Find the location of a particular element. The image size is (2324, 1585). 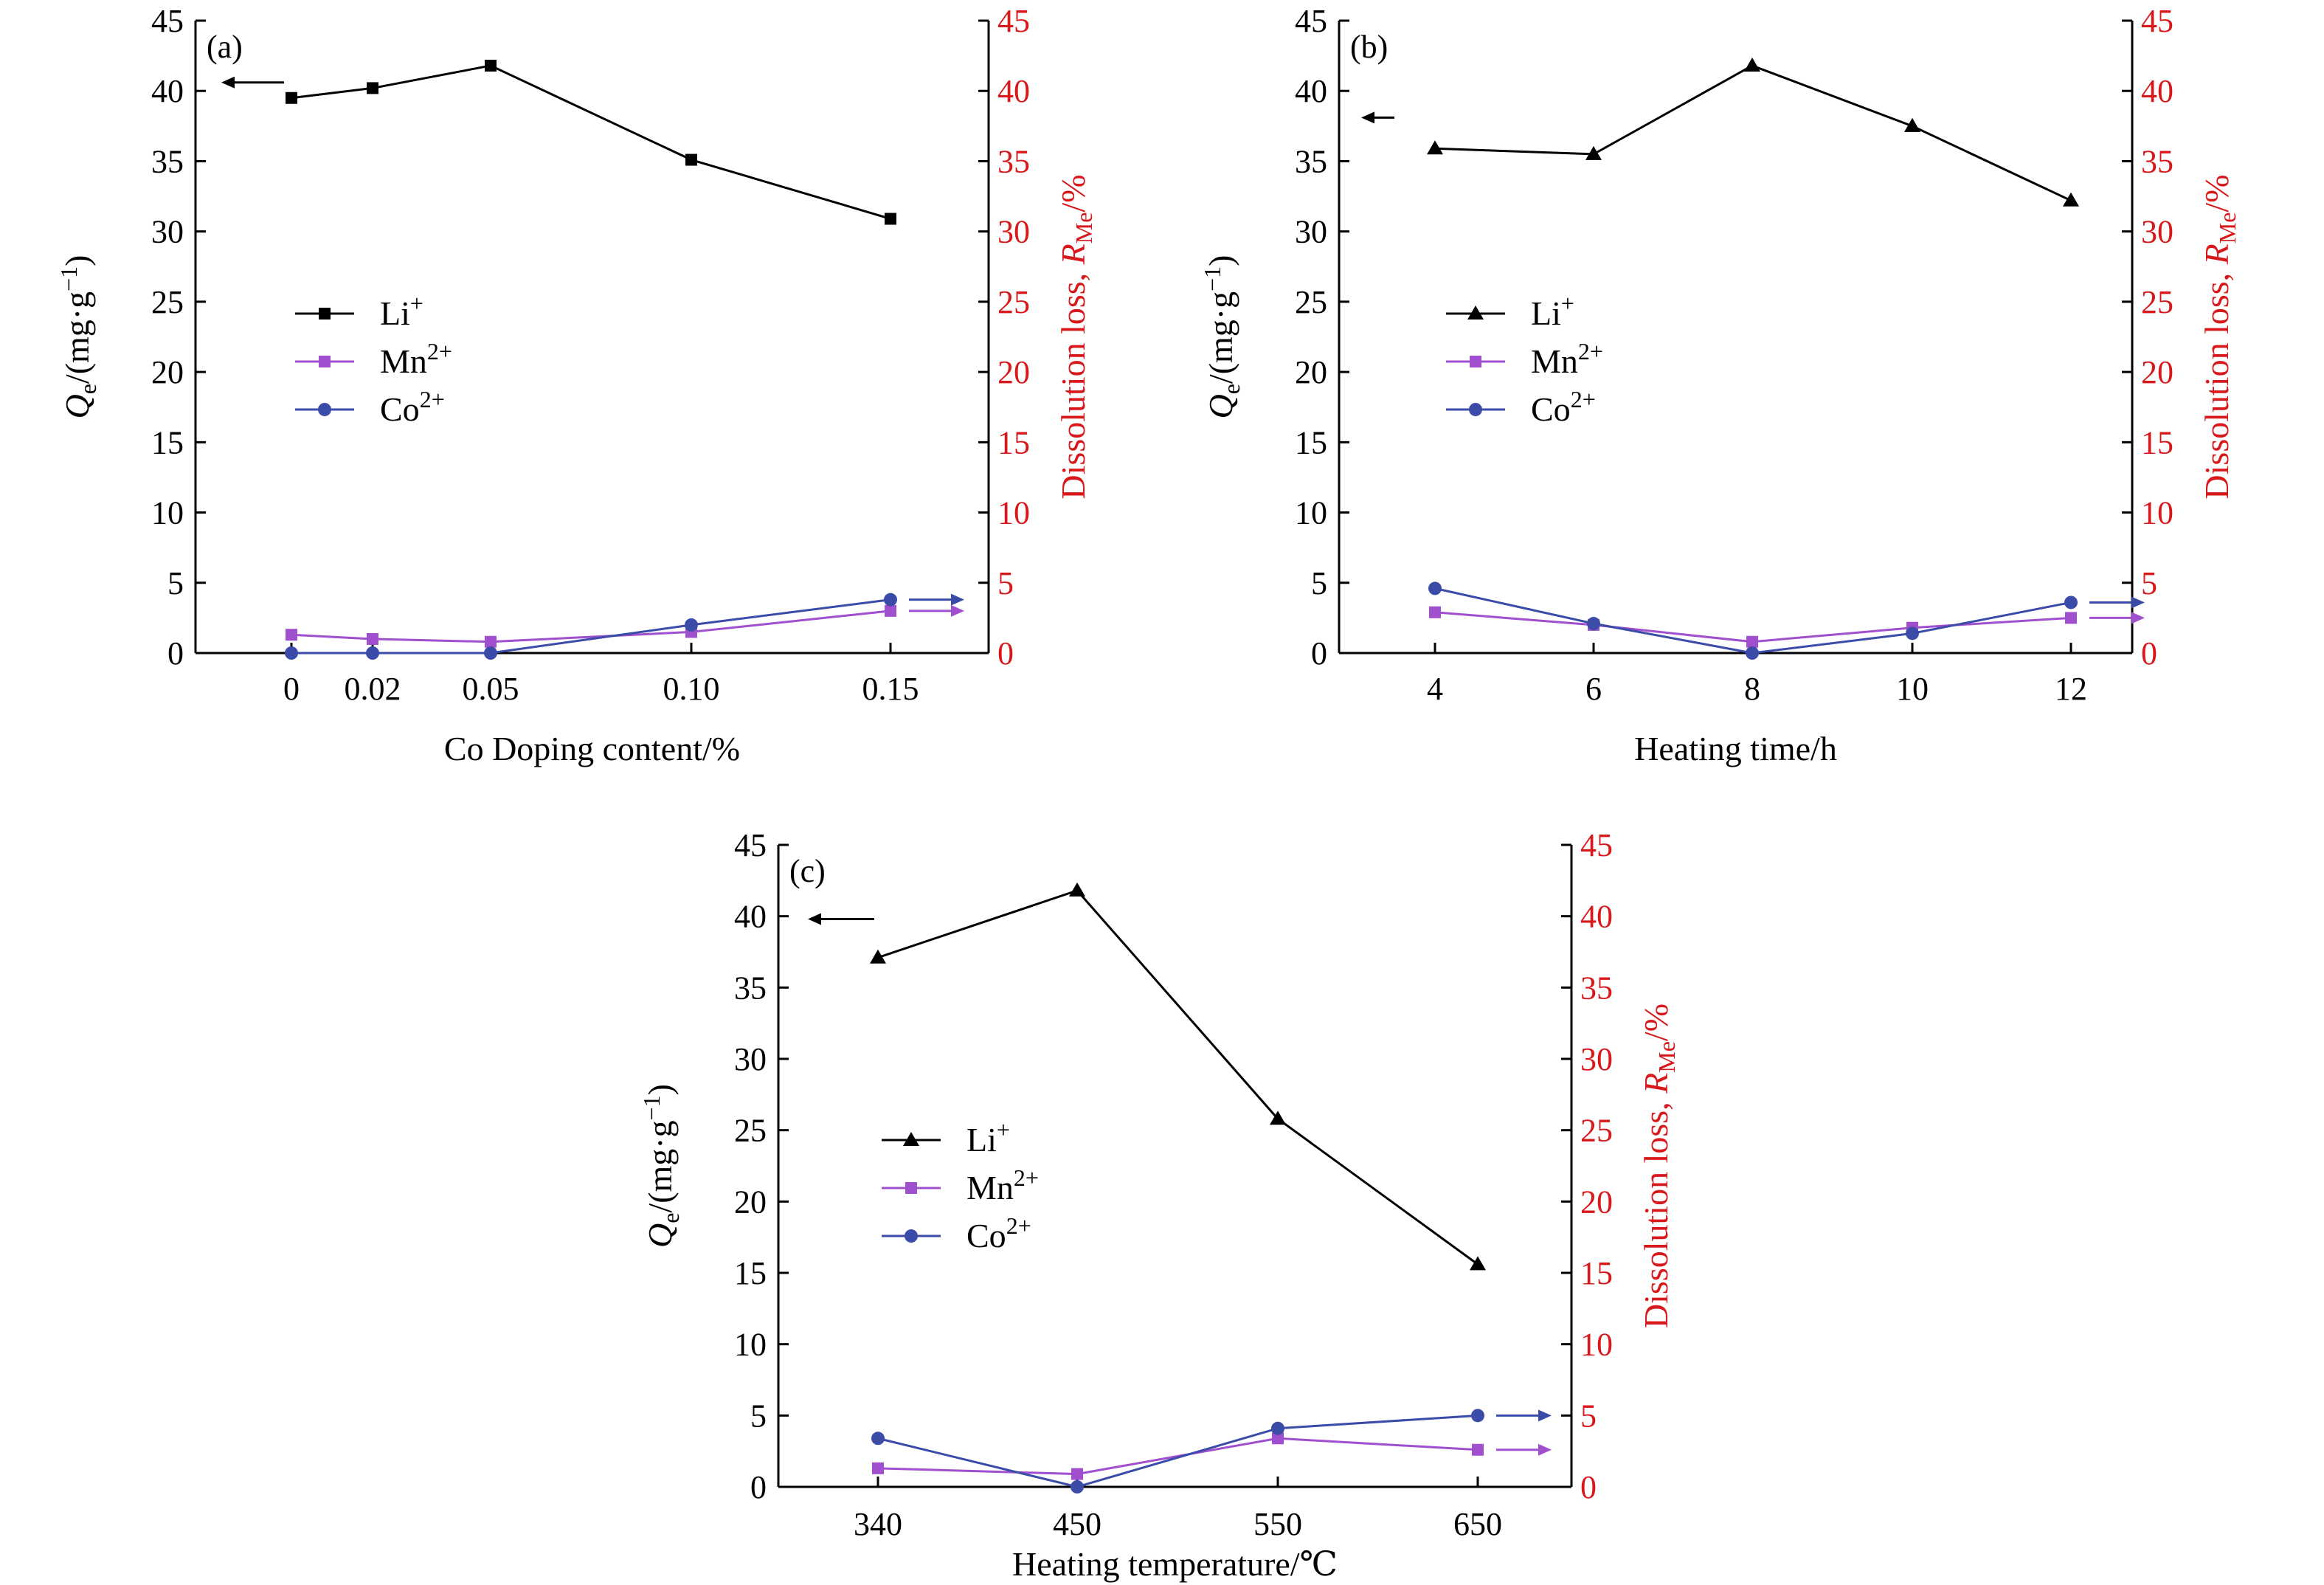

left-y-tick-label: 40 is located at coordinates (1311, 91).